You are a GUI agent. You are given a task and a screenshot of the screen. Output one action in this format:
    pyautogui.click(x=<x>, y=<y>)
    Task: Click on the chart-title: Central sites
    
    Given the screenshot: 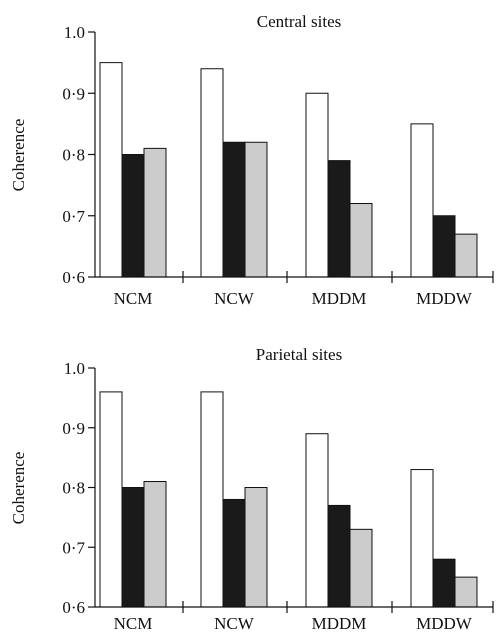 What is the action you would take?
    pyautogui.click(x=299, y=21)
    